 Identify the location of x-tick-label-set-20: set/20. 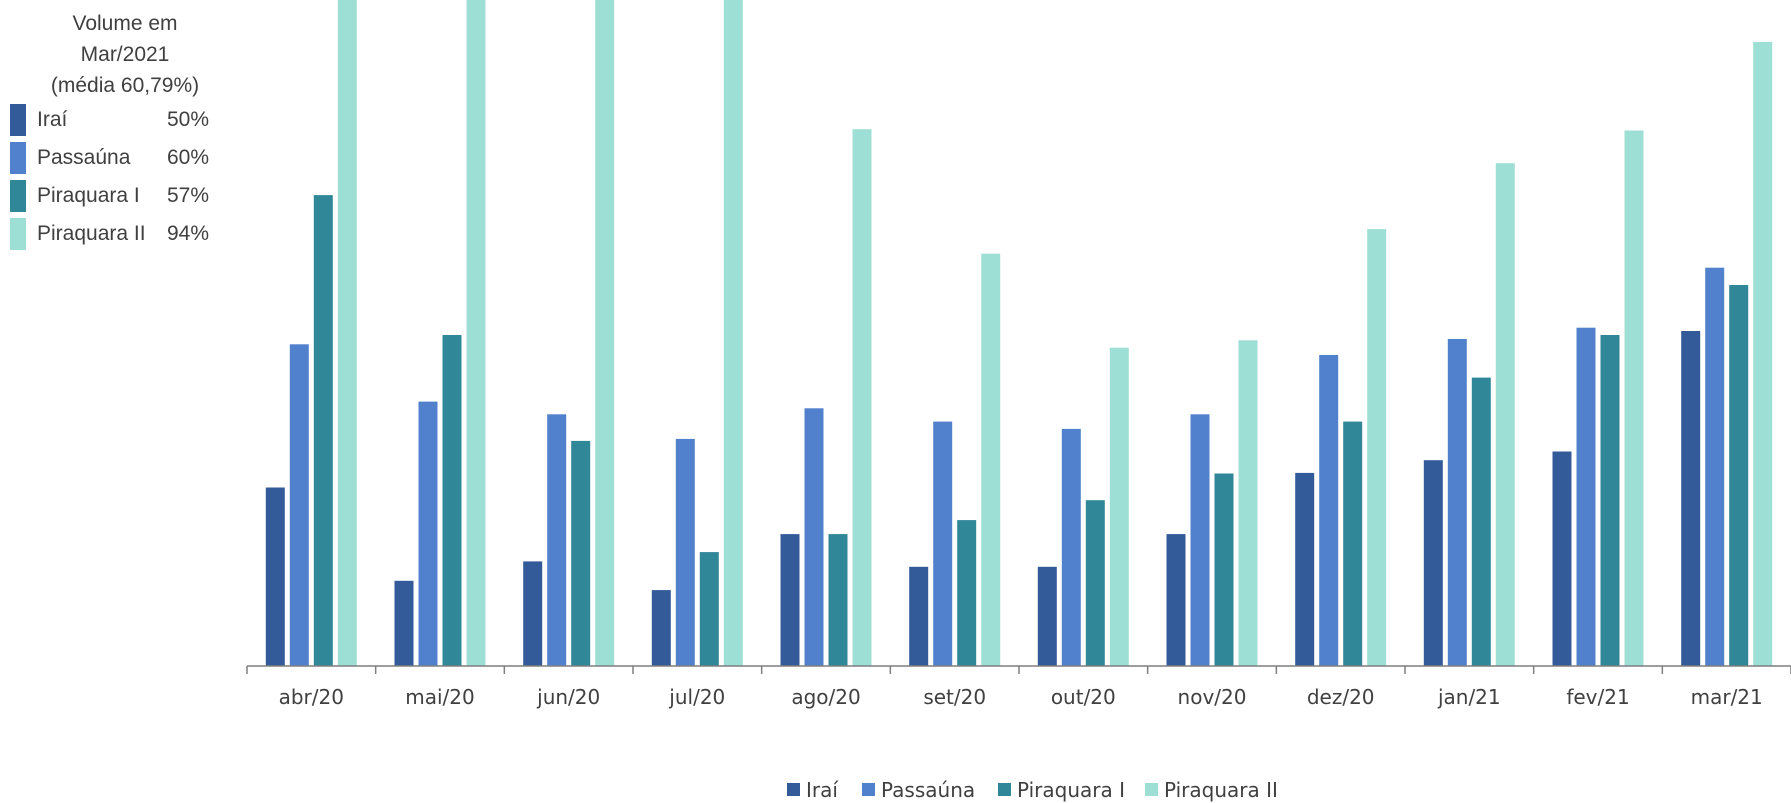
(954, 697).